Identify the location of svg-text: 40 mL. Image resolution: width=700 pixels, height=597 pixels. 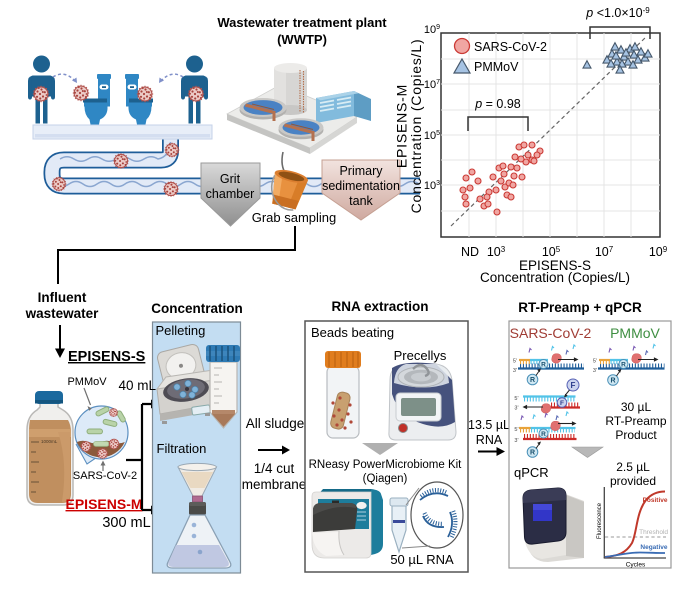
(137, 385).